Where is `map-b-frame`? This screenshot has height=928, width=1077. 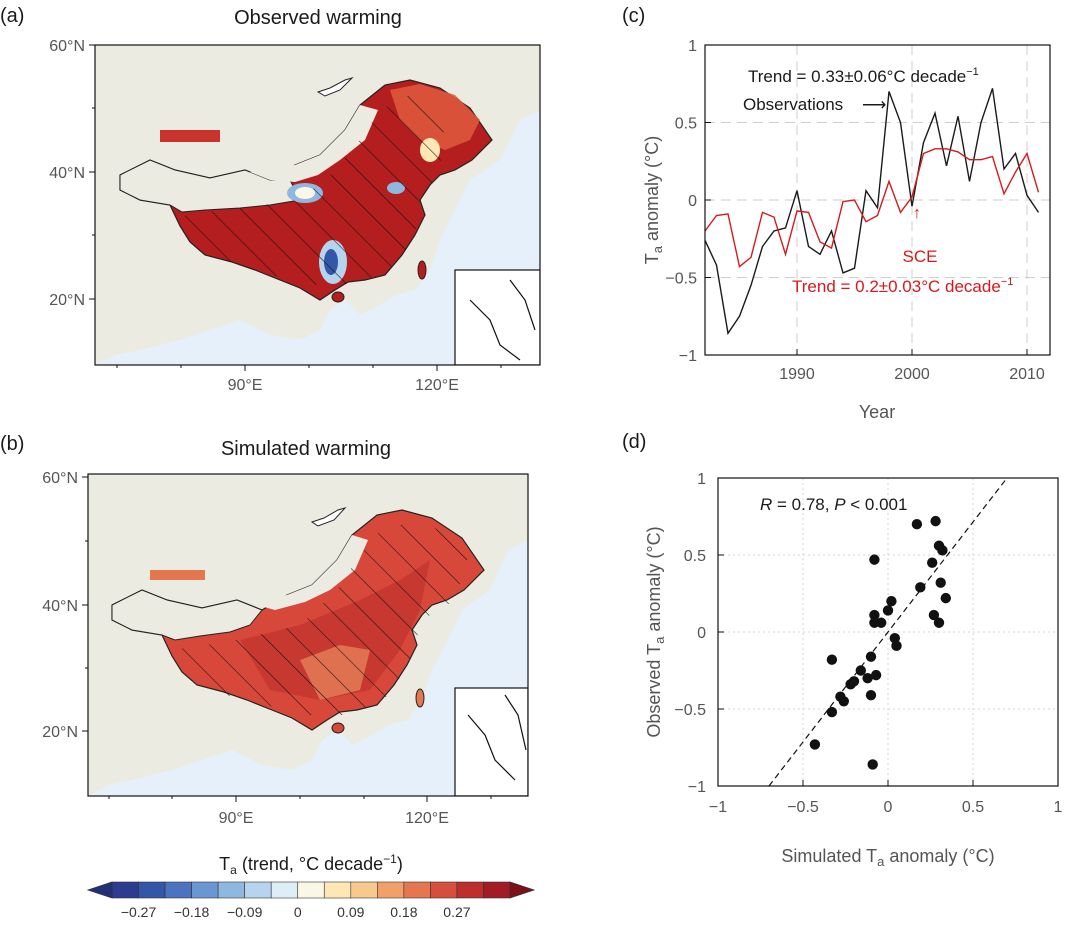
map-b-frame is located at coordinates (308, 635).